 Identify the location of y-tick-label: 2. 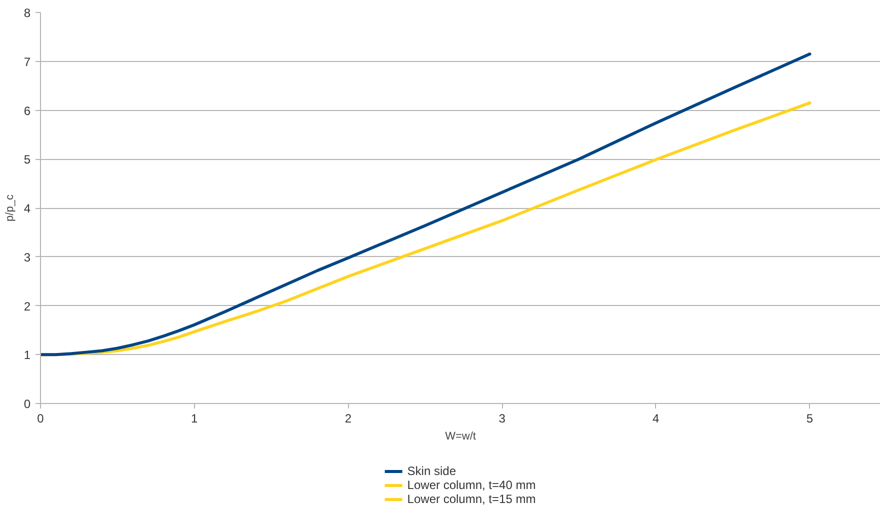
(27, 306).